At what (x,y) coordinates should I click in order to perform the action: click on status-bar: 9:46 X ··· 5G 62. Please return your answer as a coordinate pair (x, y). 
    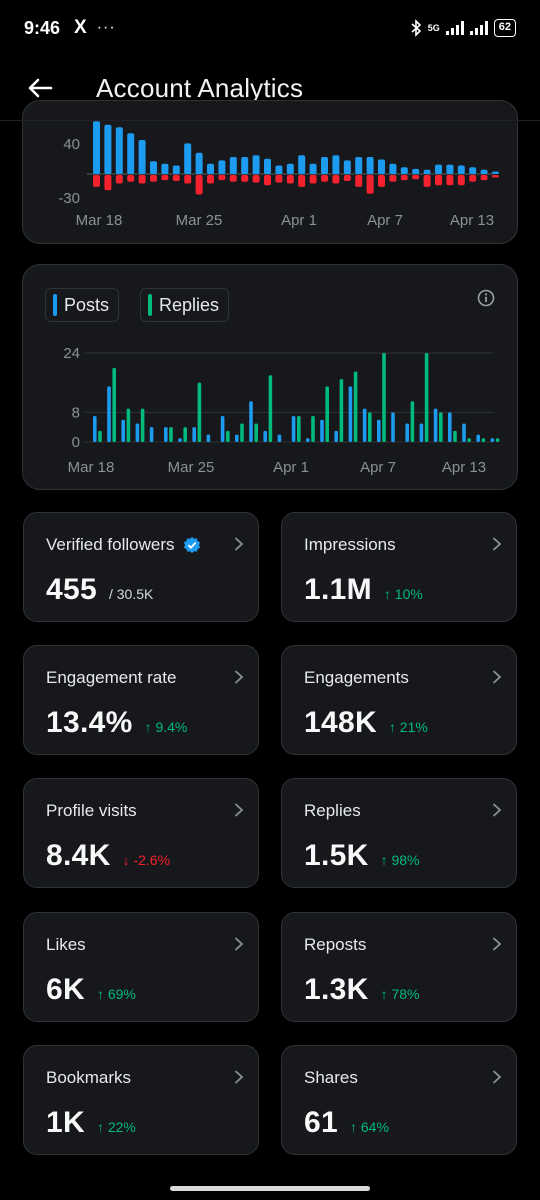
    Looking at the image, I should click on (270, 28).